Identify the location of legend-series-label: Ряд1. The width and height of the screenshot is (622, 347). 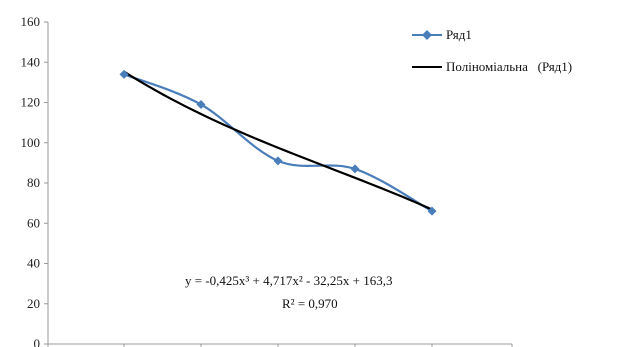
(459, 34).